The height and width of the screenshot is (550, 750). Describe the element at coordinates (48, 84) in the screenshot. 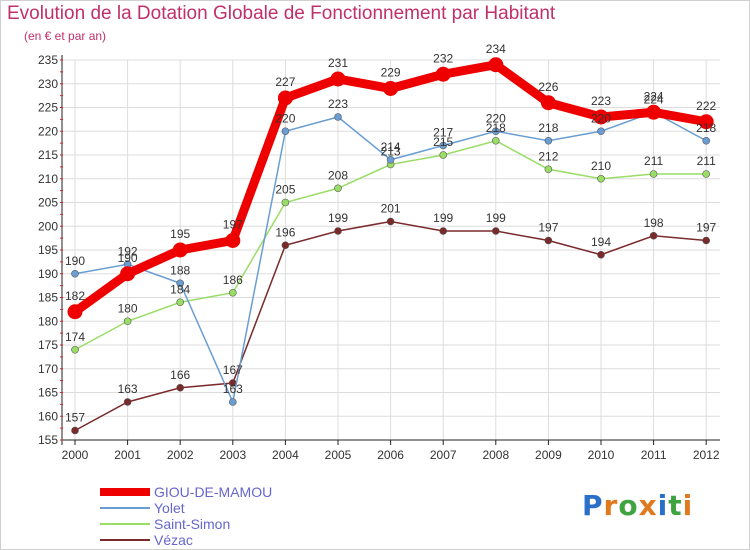

I see `y-tick-label: 230` at that location.